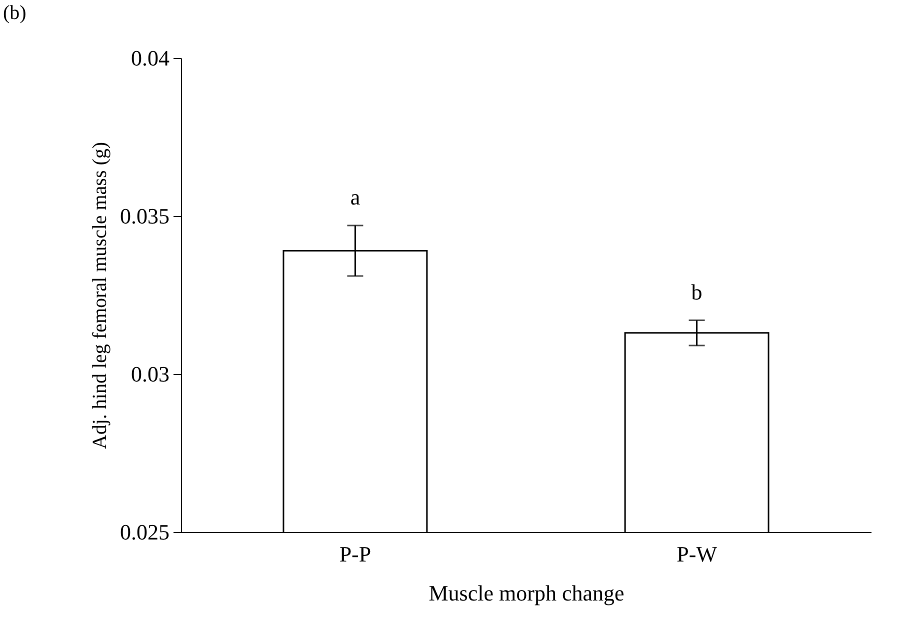  What do you see at coordinates (355, 554) in the screenshot?
I see `x-tick-label: P-P` at bounding box center [355, 554].